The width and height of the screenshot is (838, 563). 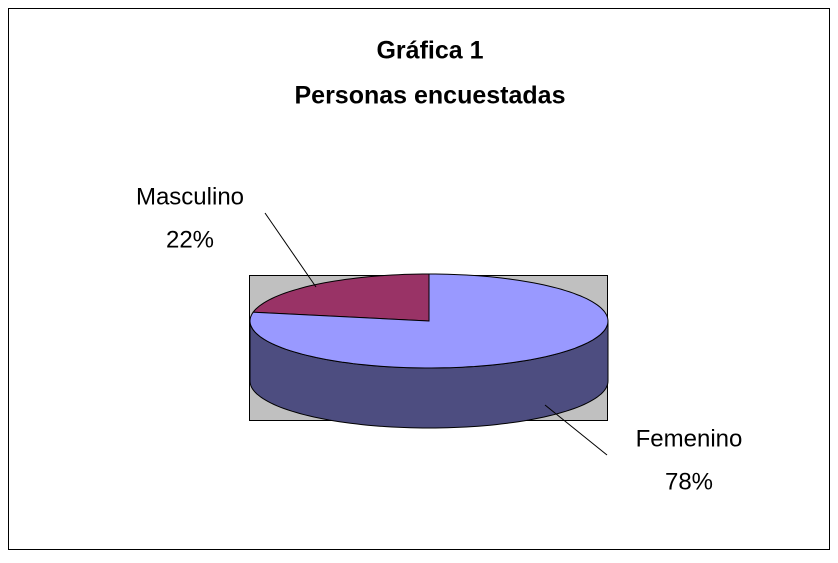 I want to click on slice, so click(x=429, y=321).